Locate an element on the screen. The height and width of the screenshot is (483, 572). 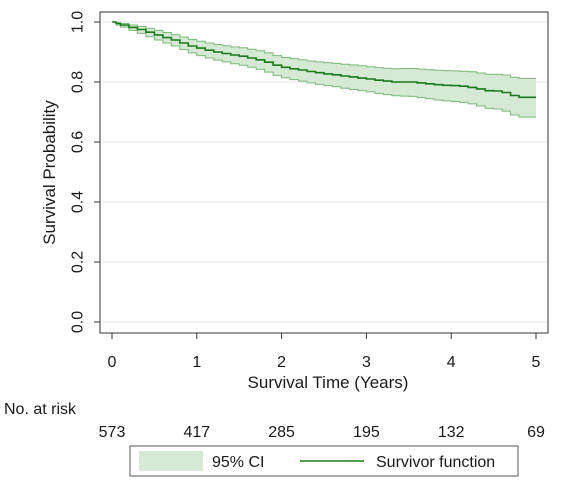
risk-count: 417 is located at coordinates (196, 432).